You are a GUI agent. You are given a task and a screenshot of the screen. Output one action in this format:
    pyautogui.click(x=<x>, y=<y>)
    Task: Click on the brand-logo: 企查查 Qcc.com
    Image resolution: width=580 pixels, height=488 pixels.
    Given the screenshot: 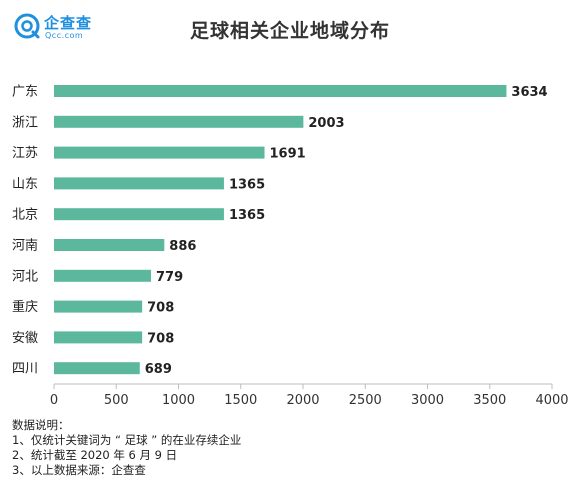 What is the action you would take?
    pyautogui.click(x=59, y=28)
    